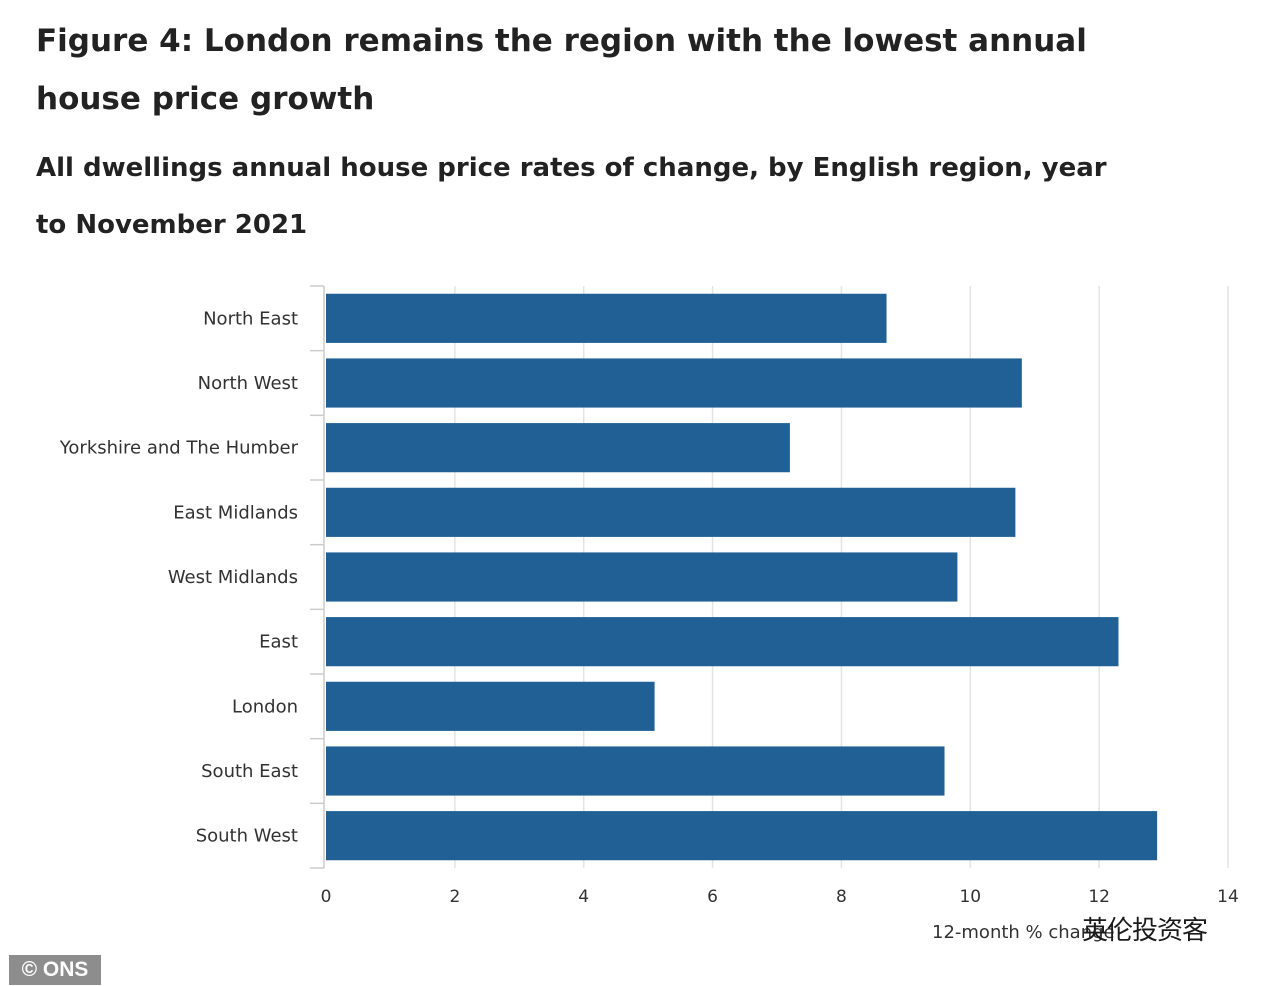  Describe the element at coordinates (490, 706) in the screenshot. I see `bar-london` at that location.